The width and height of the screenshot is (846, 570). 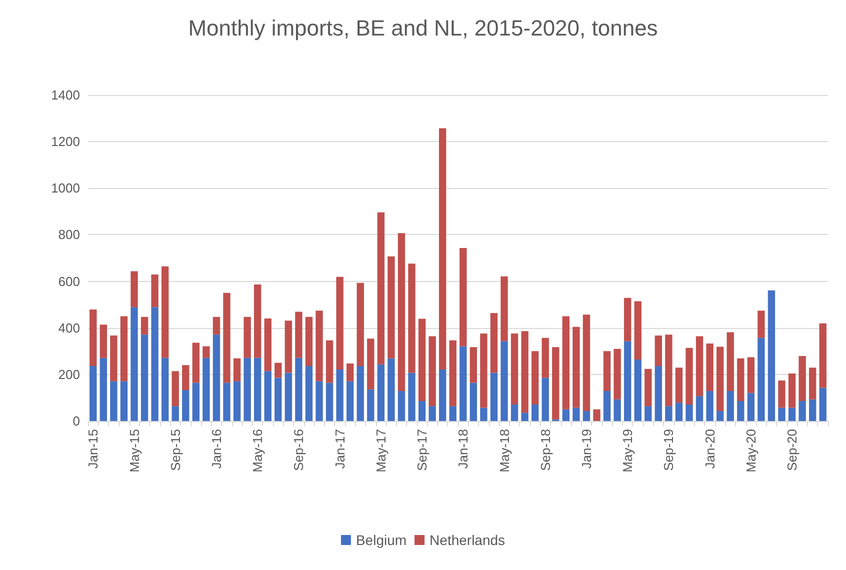 I want to click on legend-label: Netherlands, so click(x=468, y=540).